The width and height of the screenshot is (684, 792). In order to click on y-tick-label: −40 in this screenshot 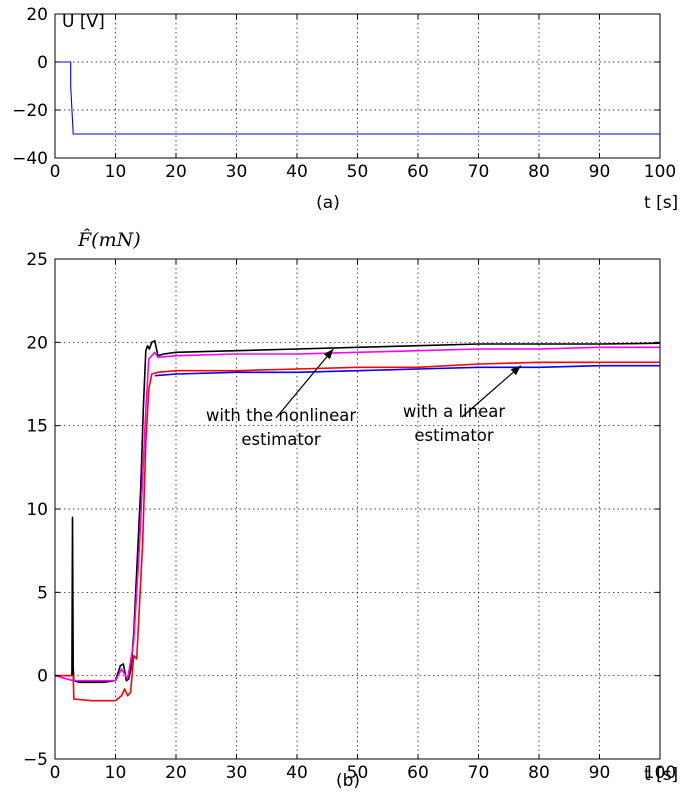, I will do `click(30, 159)`.